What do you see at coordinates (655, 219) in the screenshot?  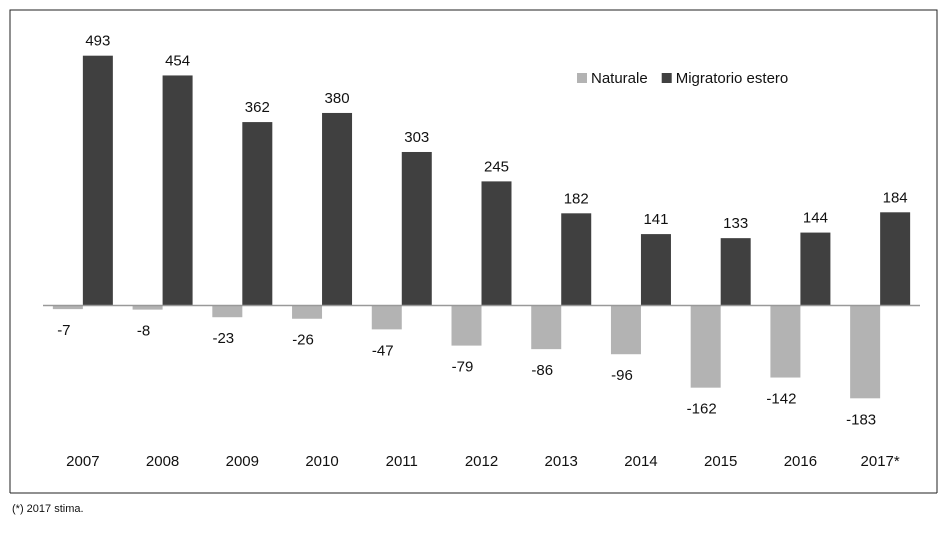 I see `data-label: 141` at bounding box center [655, 219].